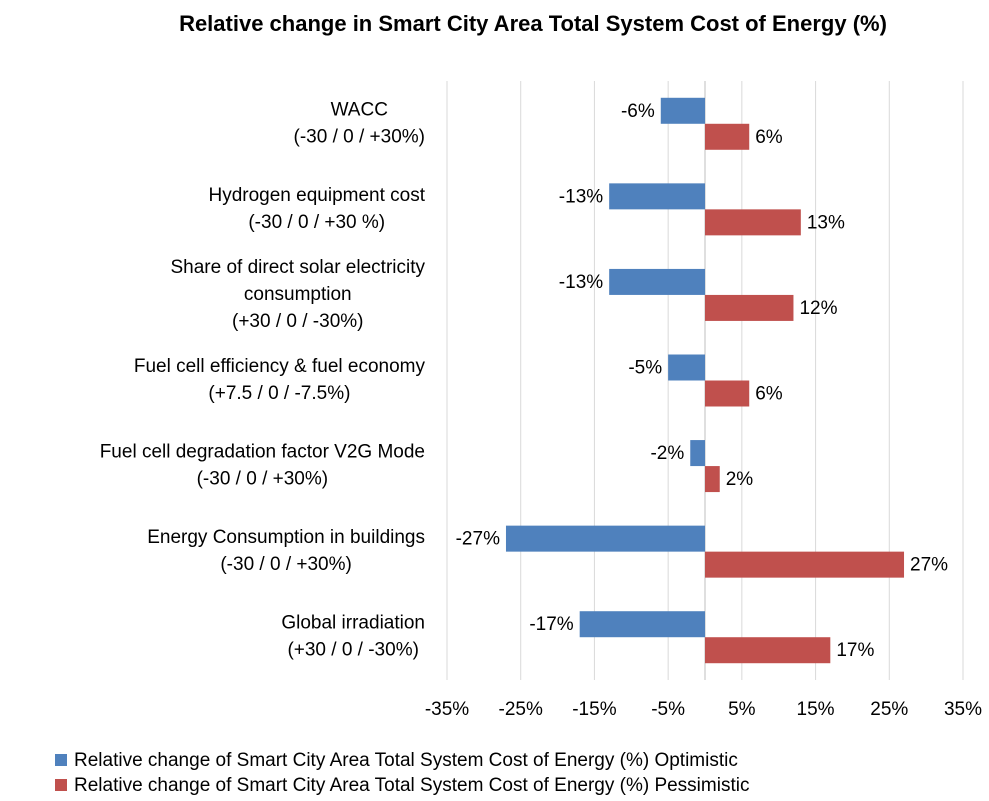 This screenshot has width=989, height=801. Describe the element at coordinates (551, 624) in the screenshot. I see `data-label: -17%` at that location.